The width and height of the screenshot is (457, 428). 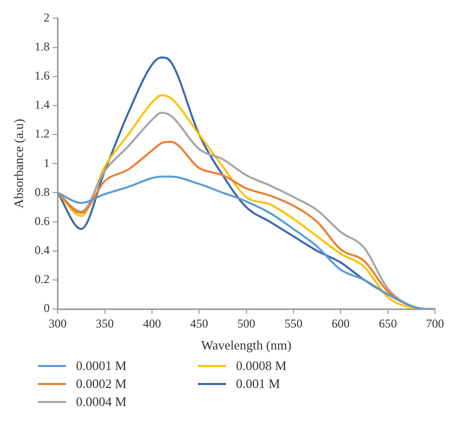 I want to click on x-tick-label: 550, so click(x=293, y=323).